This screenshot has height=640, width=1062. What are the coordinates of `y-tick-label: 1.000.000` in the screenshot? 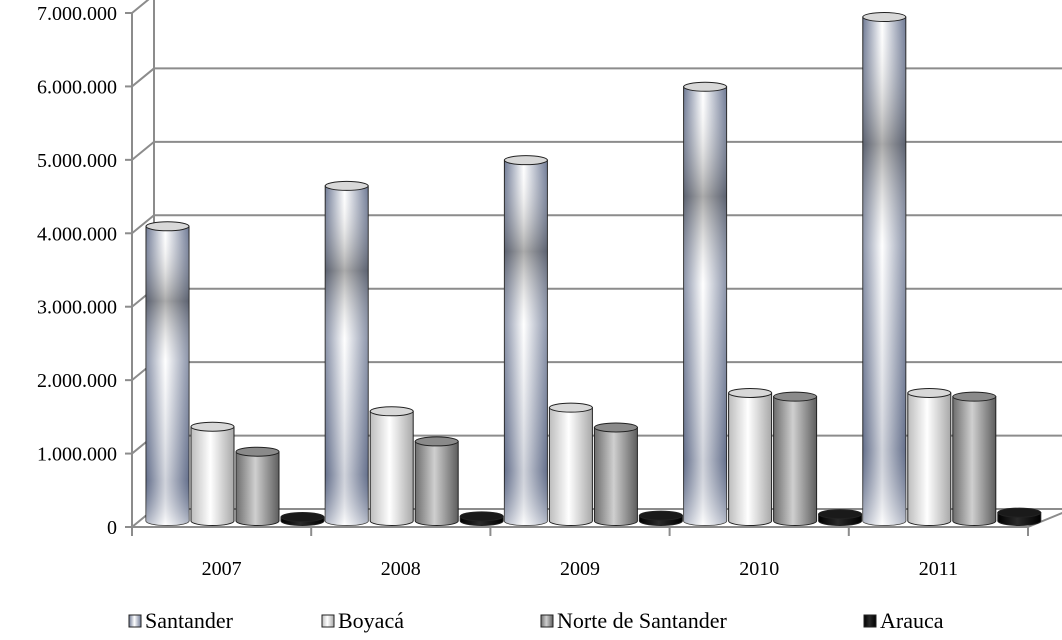 It's located at (77, 455).